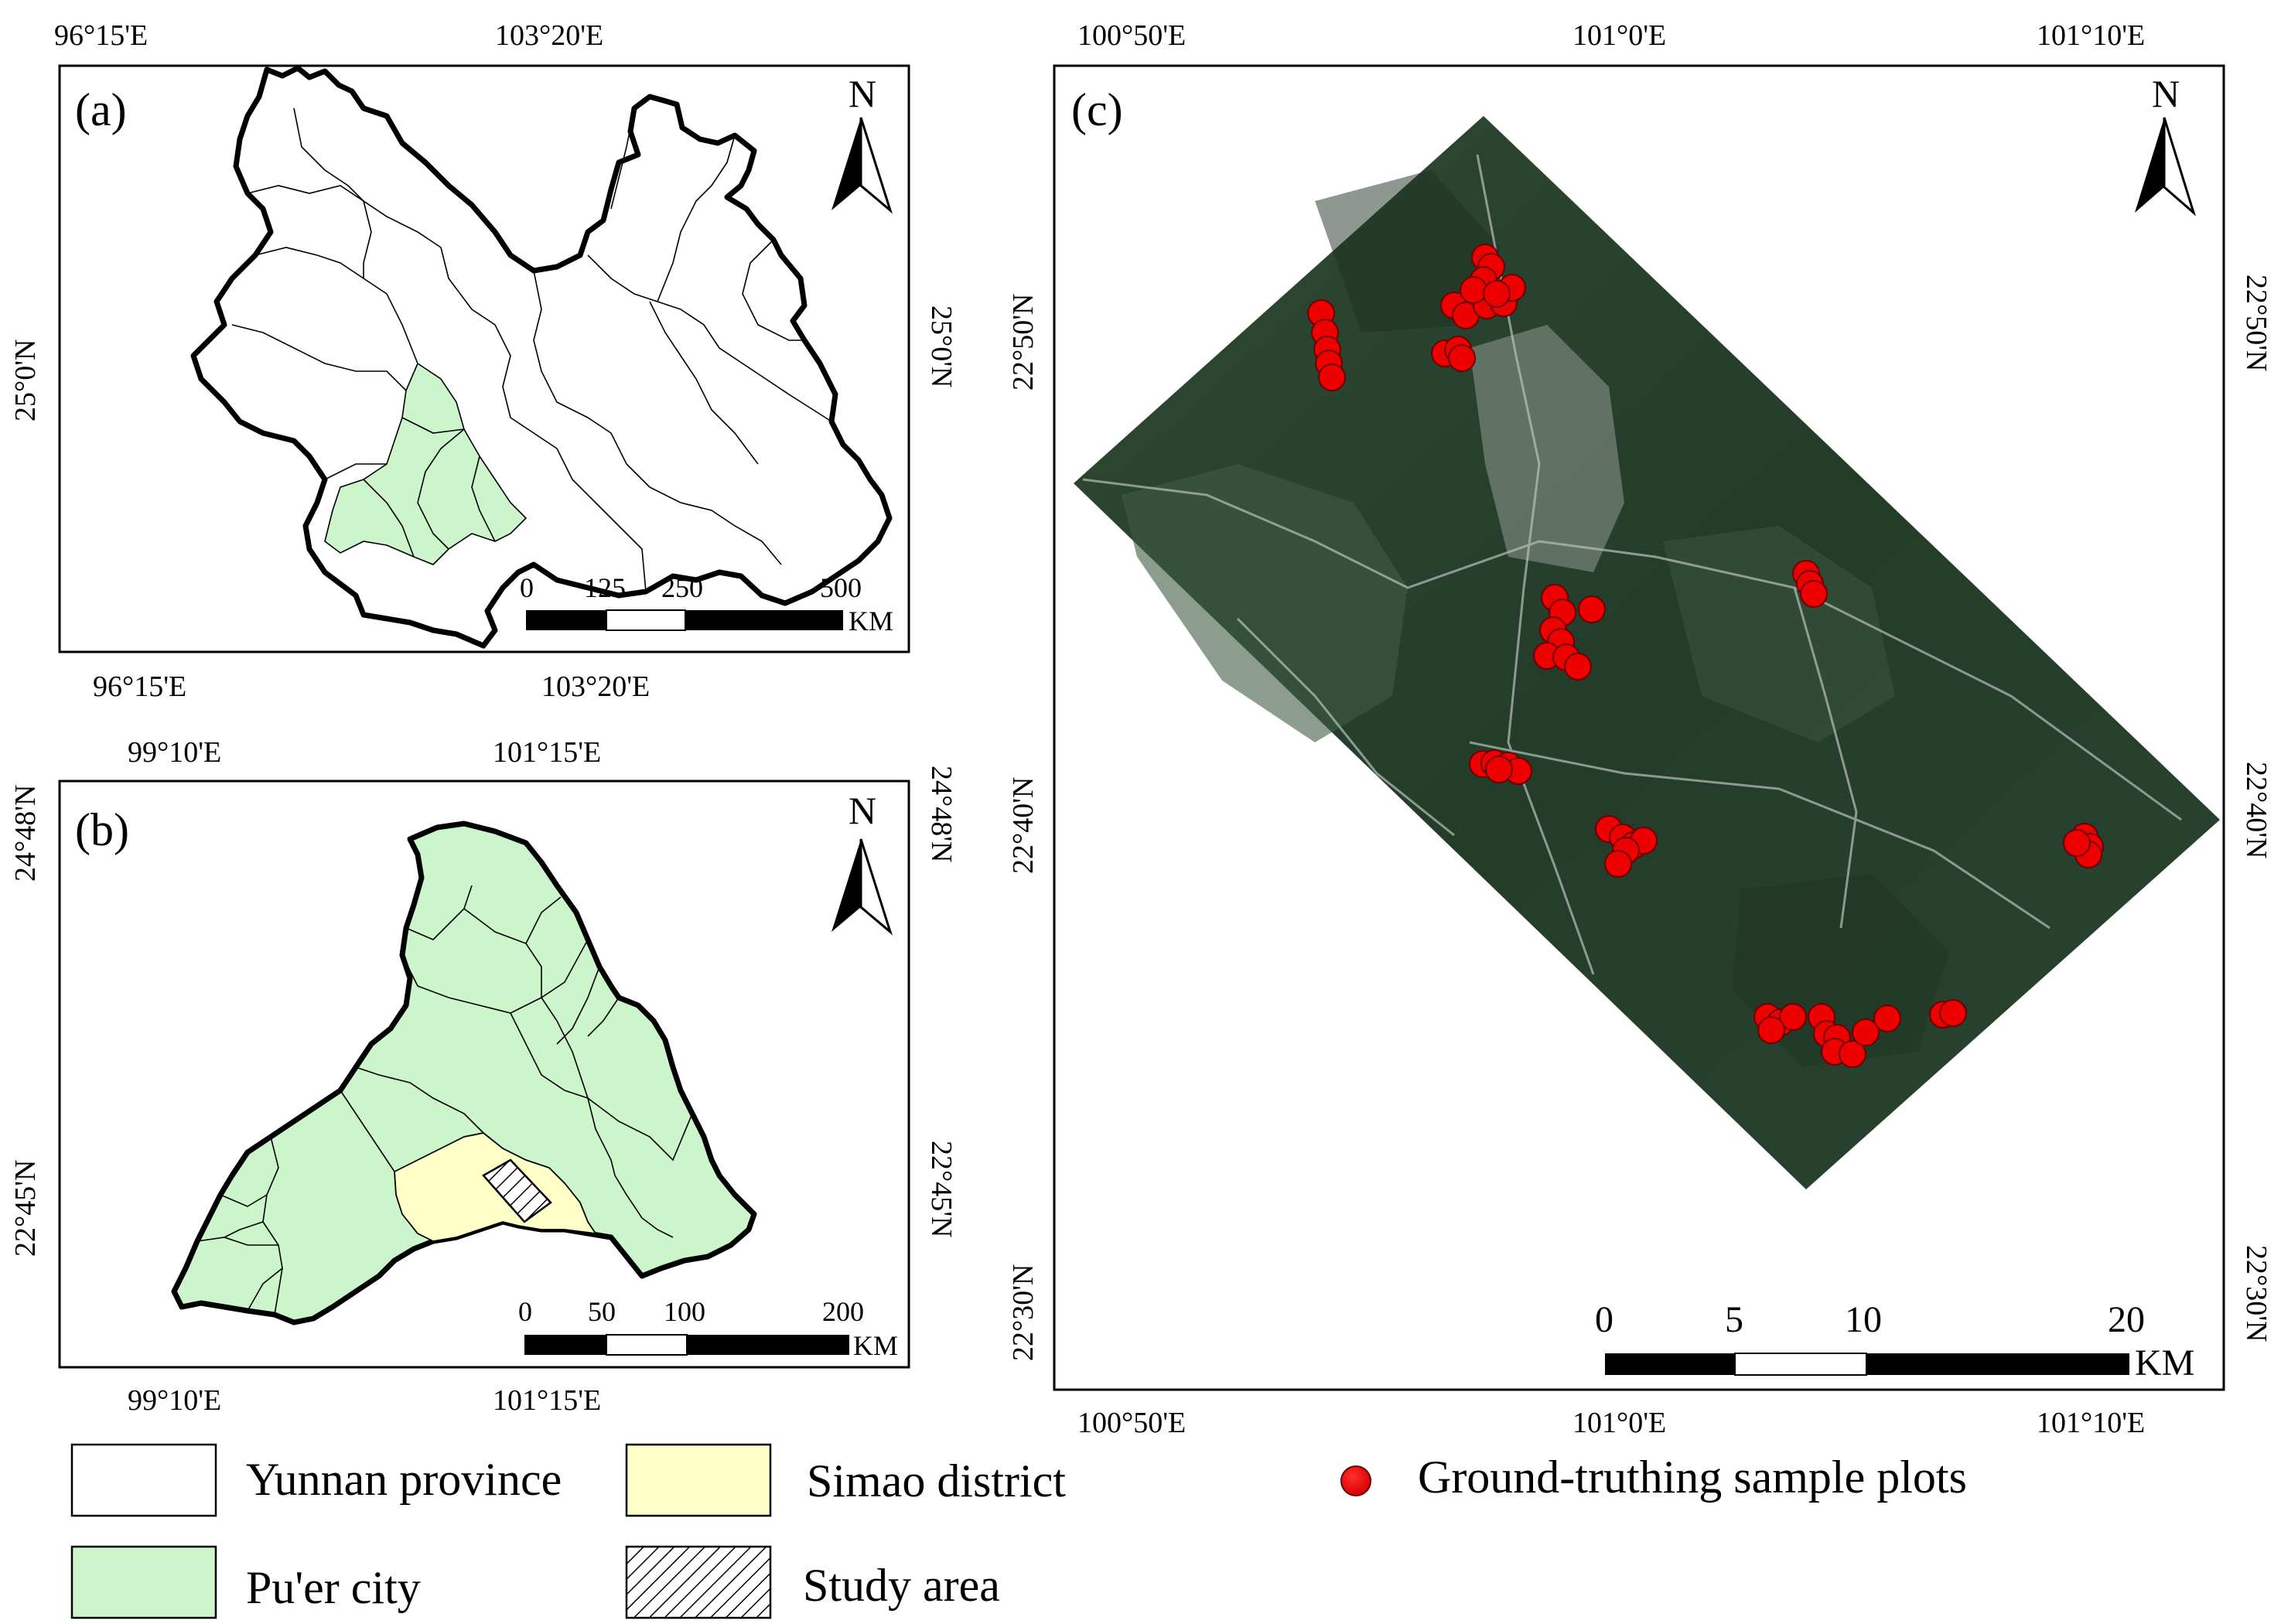 The width and height of the screenshot is (2281, 1624). Describe the element at coordinates (941, 1189) in the screenshot. I see `panel-b-right-tick-2: 22°45'N` at that location.